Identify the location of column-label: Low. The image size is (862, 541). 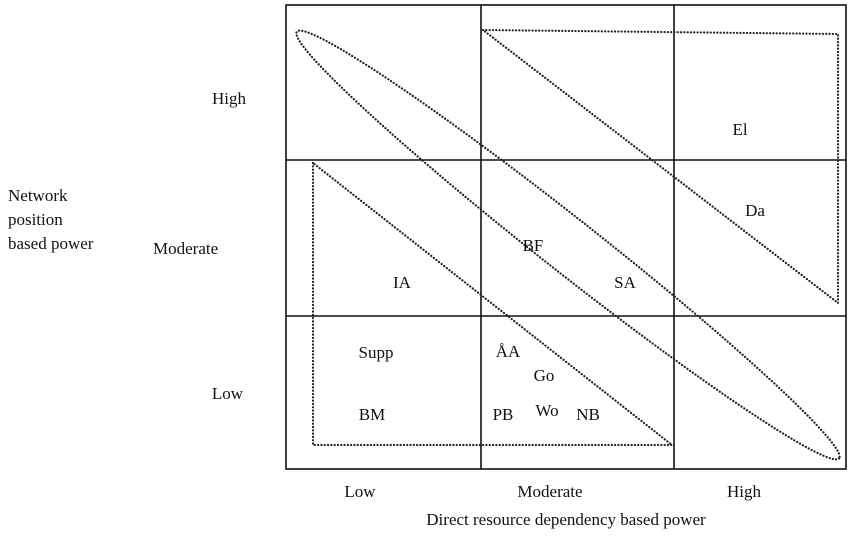
(360, 491).